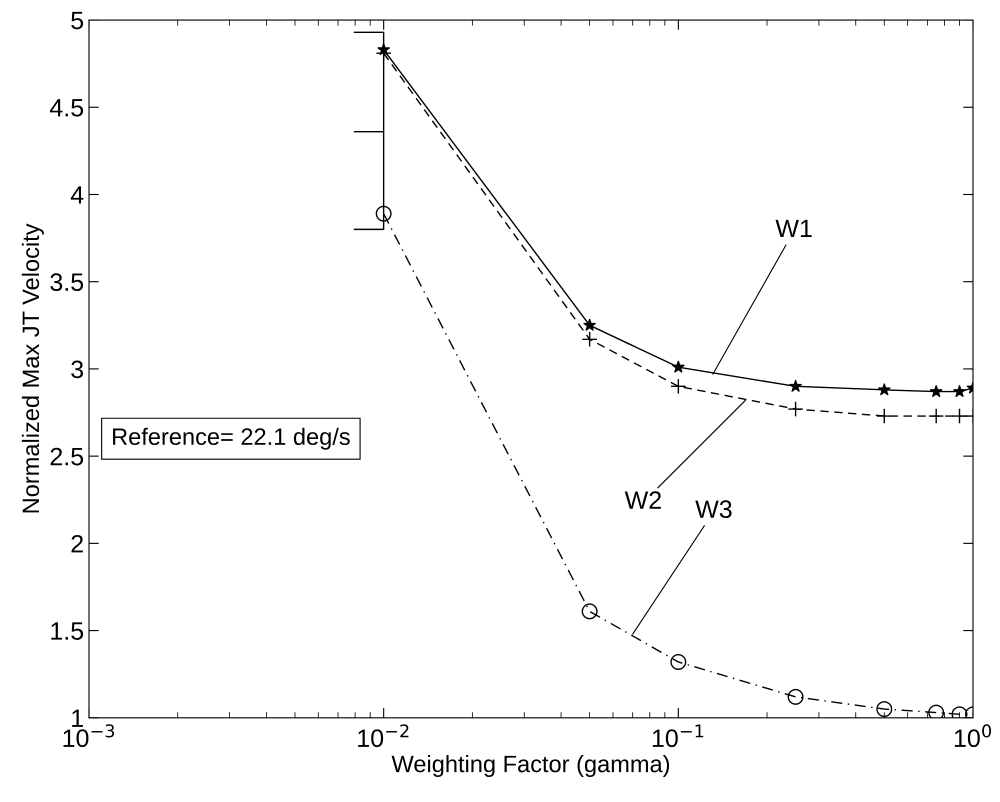 This screenshot has height=802, width=1000. Describe the element at coordinates (33, 368) in the screenshot. I see `y-axis-title: Normalized Max JT Velocity` at that location.